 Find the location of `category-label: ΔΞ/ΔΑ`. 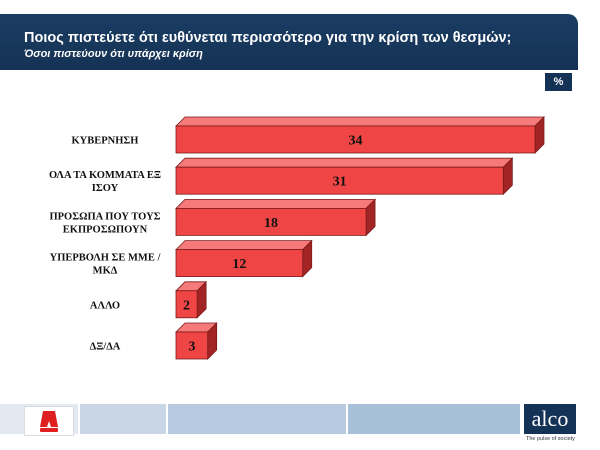

category-label: ΔΞ/ΔΑ is located at coordinates (105, 347).